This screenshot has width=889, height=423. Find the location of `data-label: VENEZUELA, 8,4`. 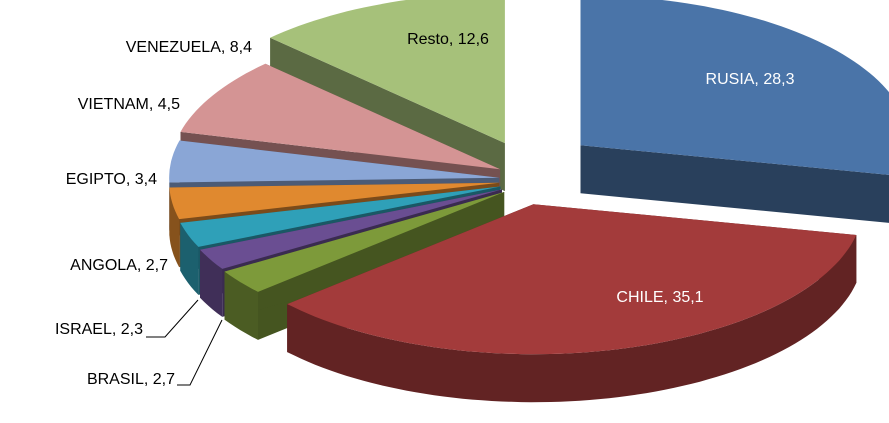

data-label: VENEZUELA, 8,4 is located at coordinates (189, 47).